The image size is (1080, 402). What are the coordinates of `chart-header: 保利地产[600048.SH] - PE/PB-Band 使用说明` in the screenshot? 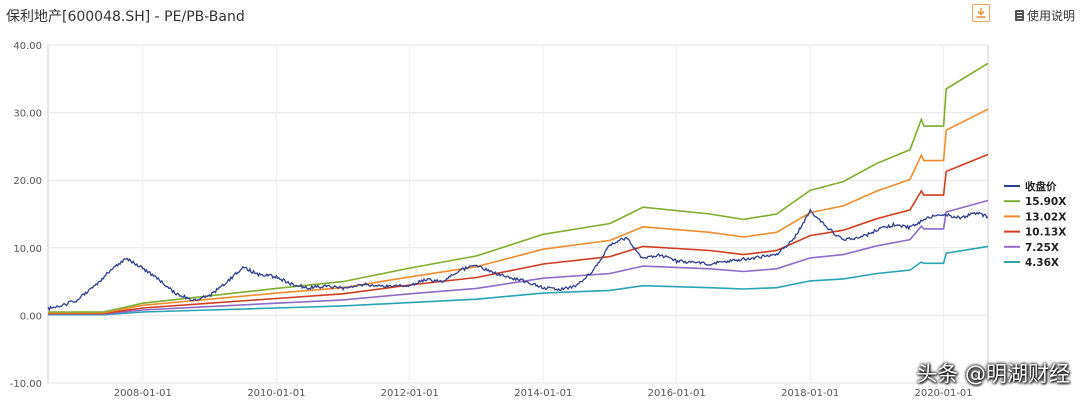 It's located at (540, 15).